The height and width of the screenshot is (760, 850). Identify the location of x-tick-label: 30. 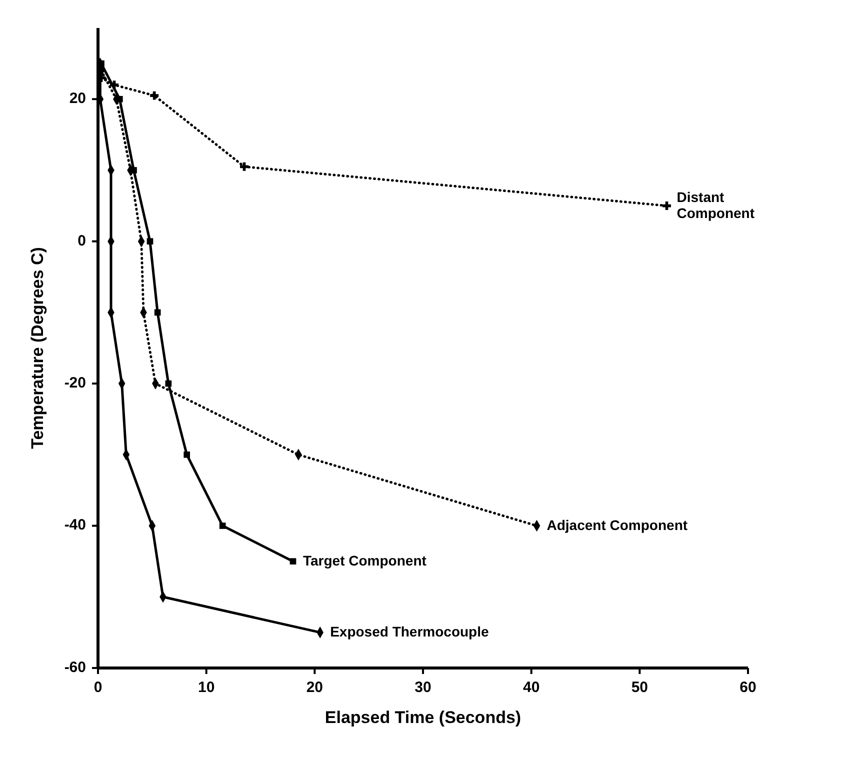
(423, 687).